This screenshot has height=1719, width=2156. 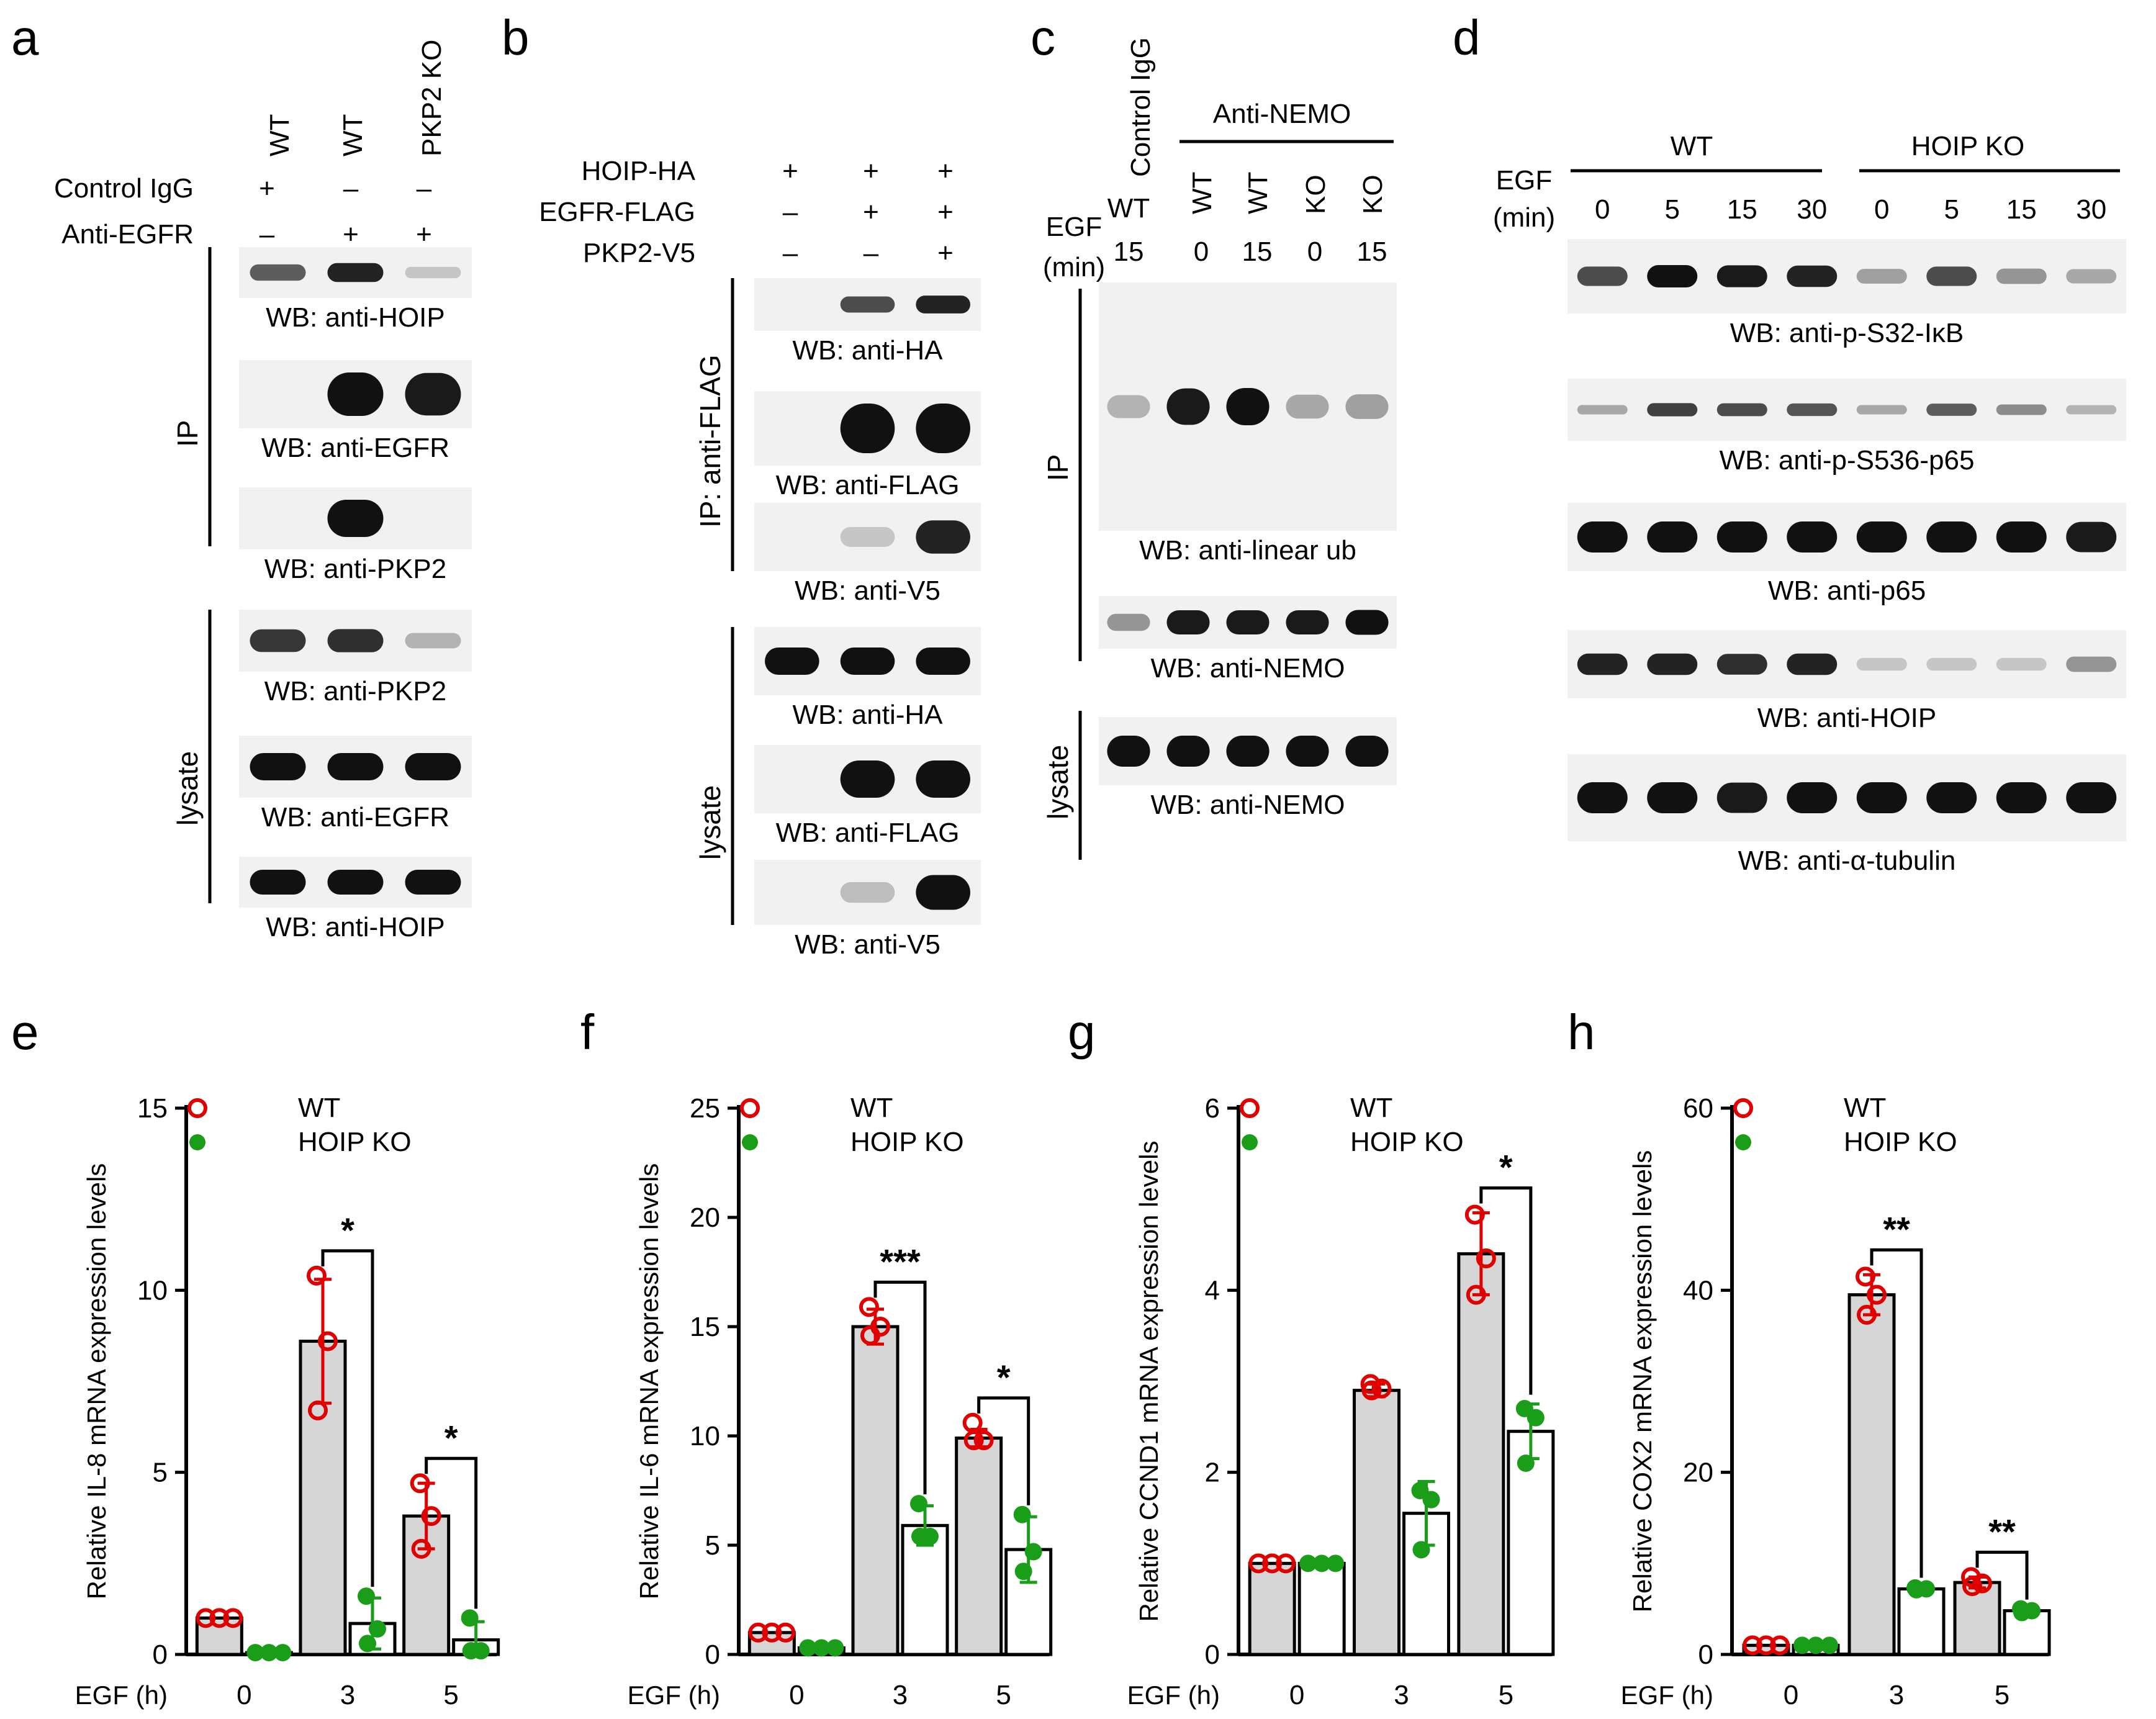 I want to click on y-axis-label: Relative IL-8 mRNA expression levels, so click(x=96, y=1381).